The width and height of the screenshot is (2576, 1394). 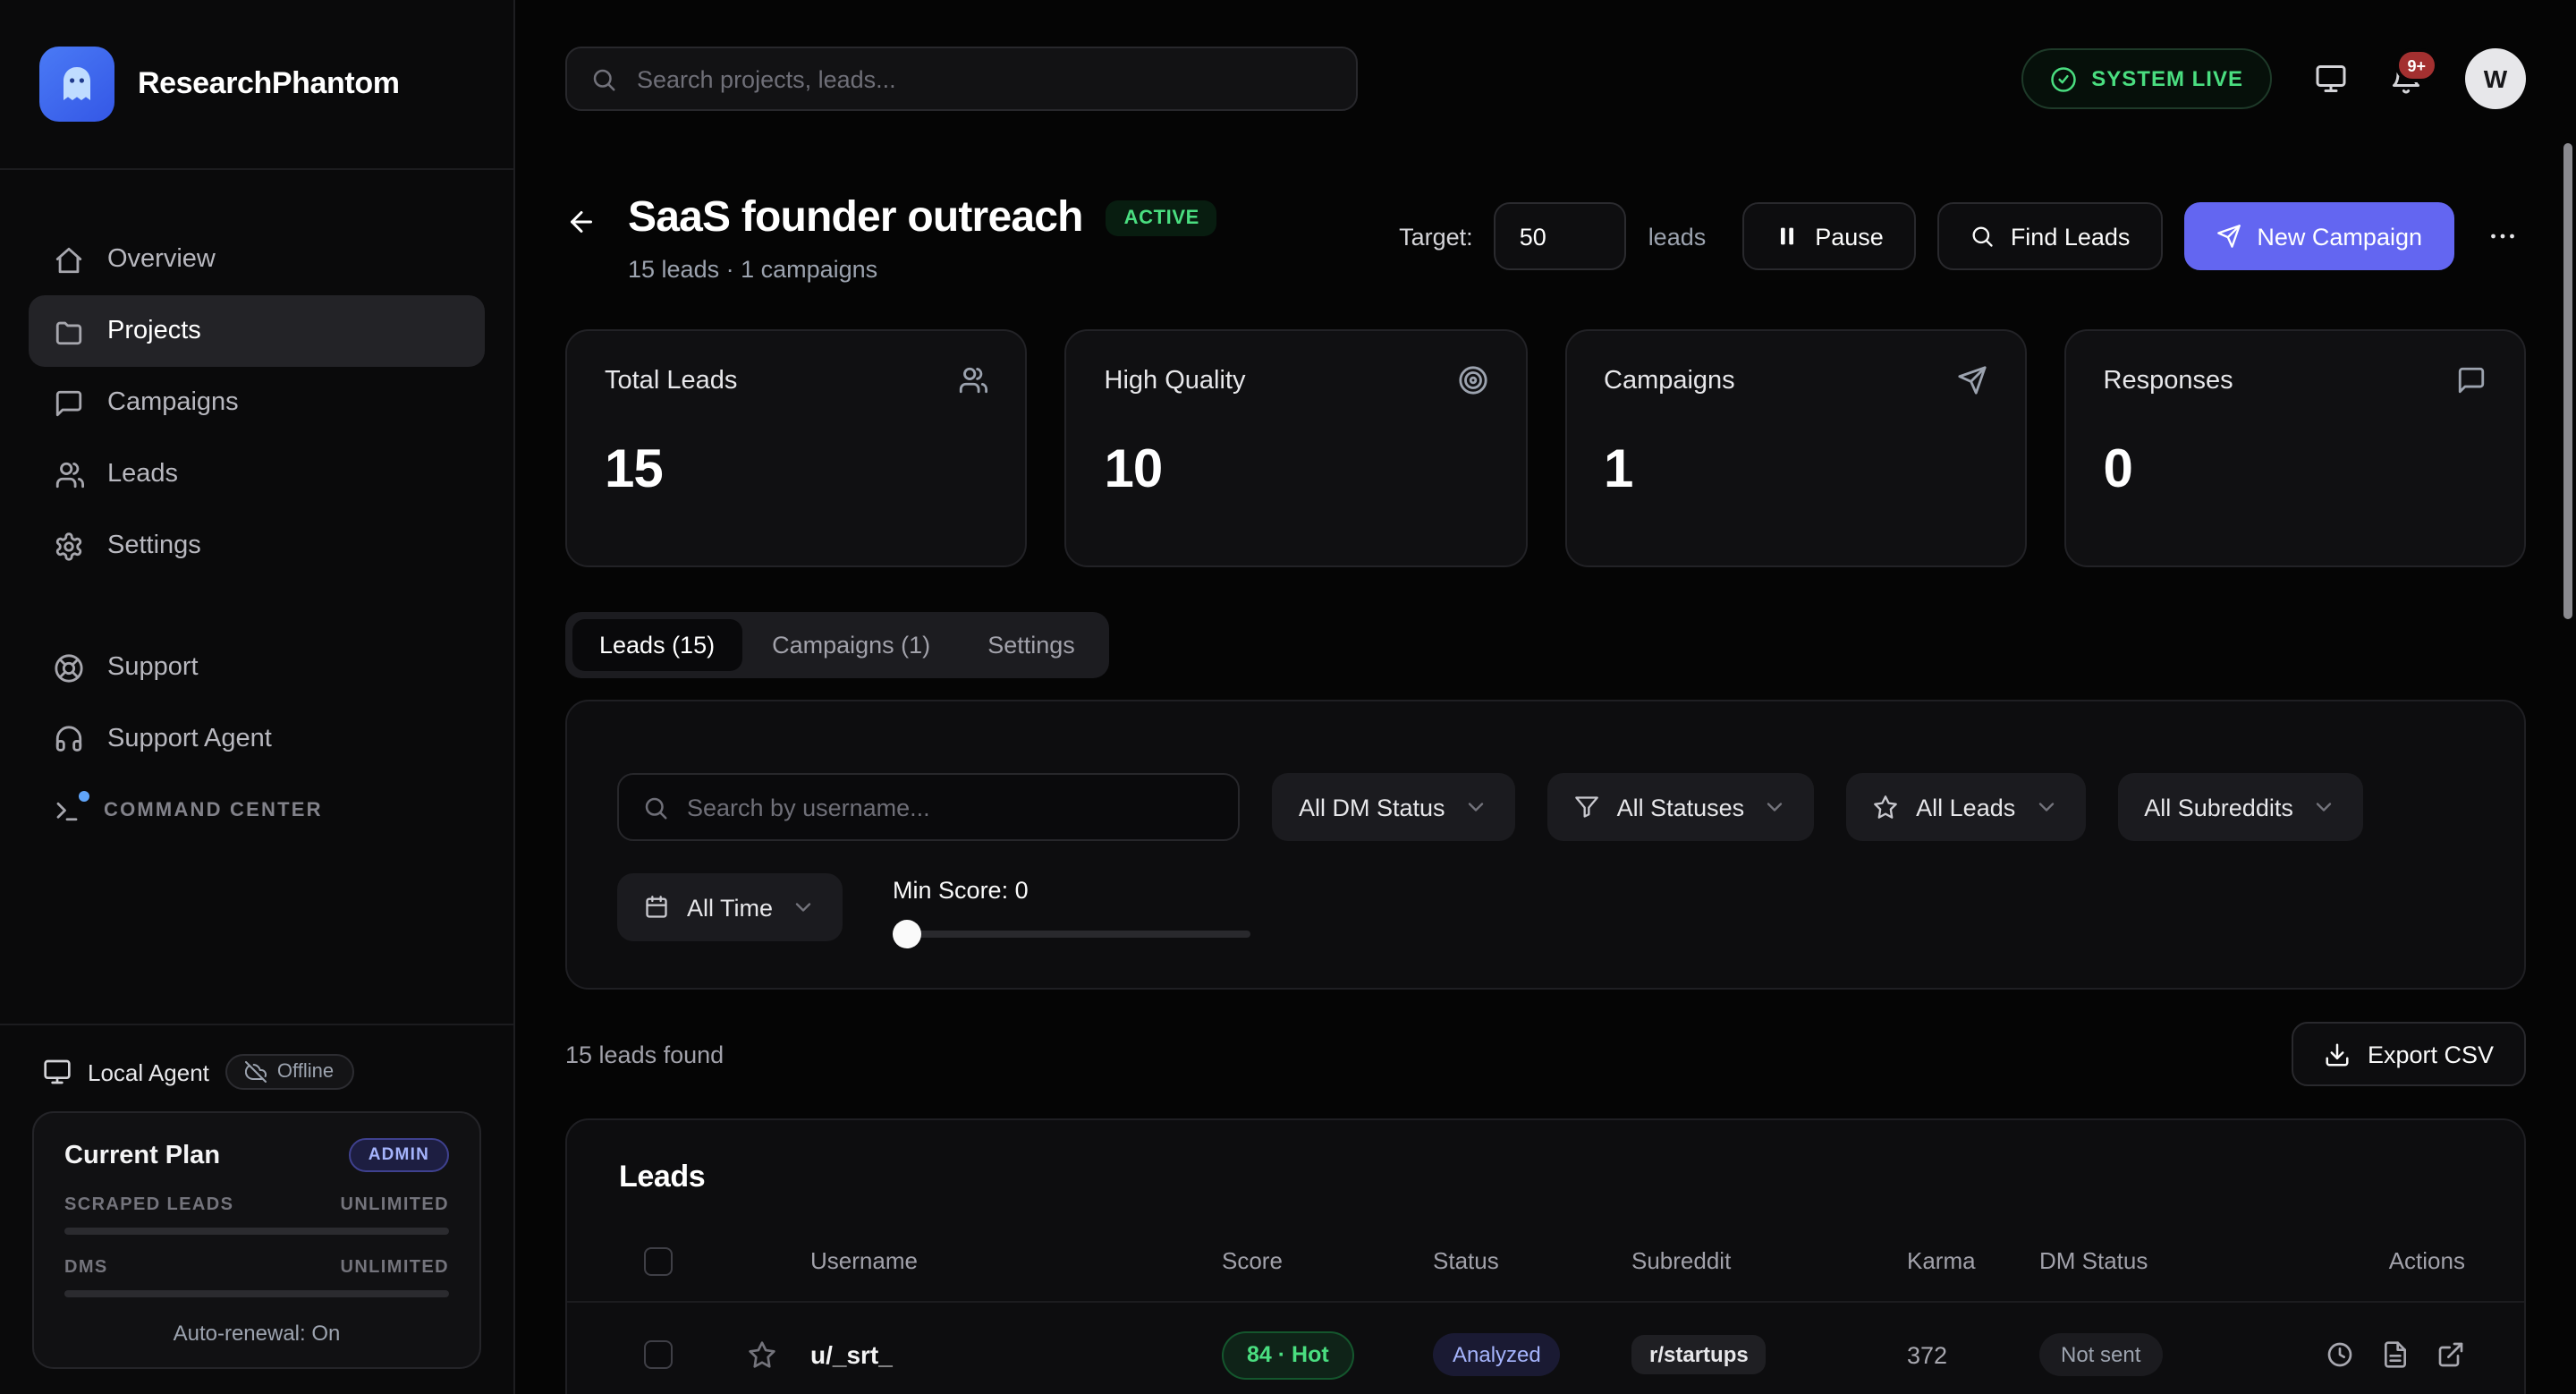 What do you see at coordinates (257, 260) in the screenshot?
I see `sidebar-item-overview: Overview` at bounding box center [257, 260].